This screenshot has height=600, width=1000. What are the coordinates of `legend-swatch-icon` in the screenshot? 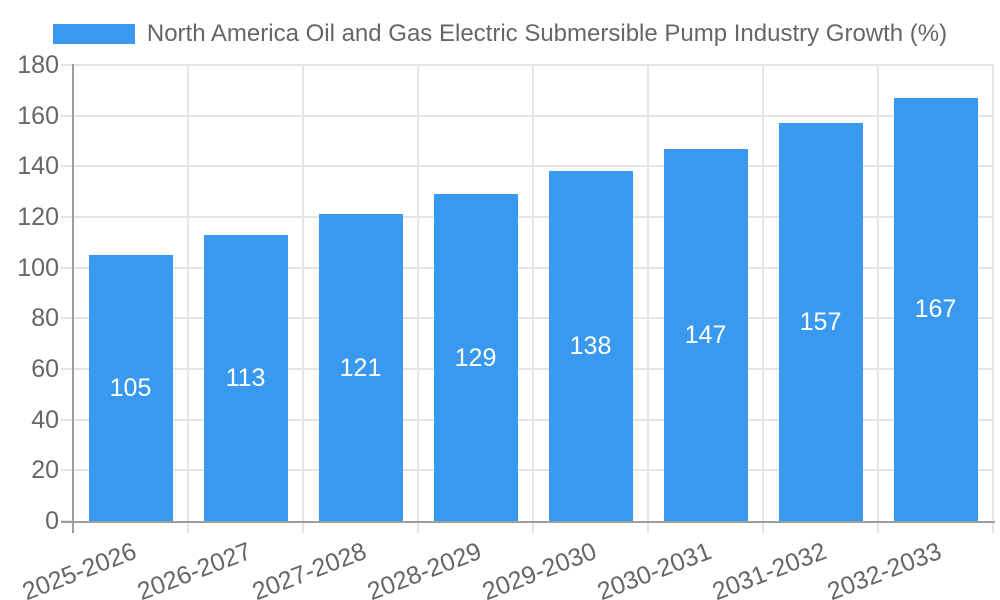 It's located at (93, 34).